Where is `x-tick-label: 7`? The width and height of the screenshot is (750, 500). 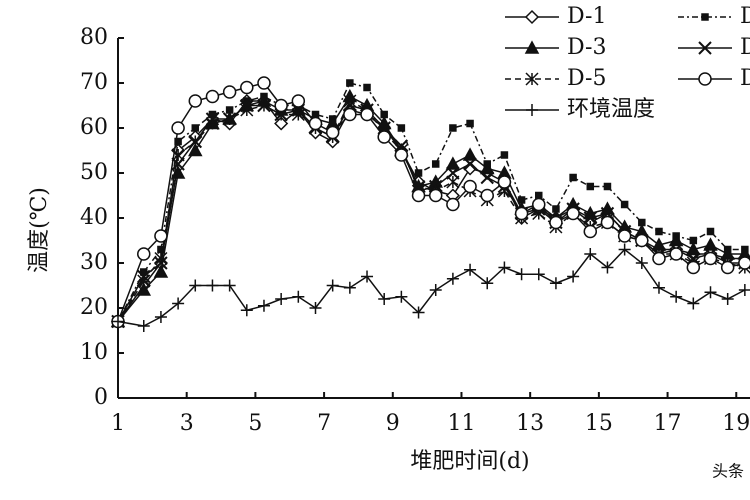
x-tick-label: 7 is located at coordinates (324, 423).